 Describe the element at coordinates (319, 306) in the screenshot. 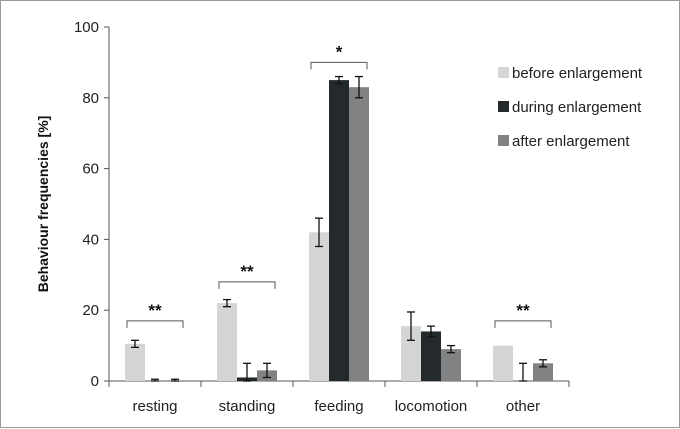

I see `bar-feeding-before-enlargement` at that location.